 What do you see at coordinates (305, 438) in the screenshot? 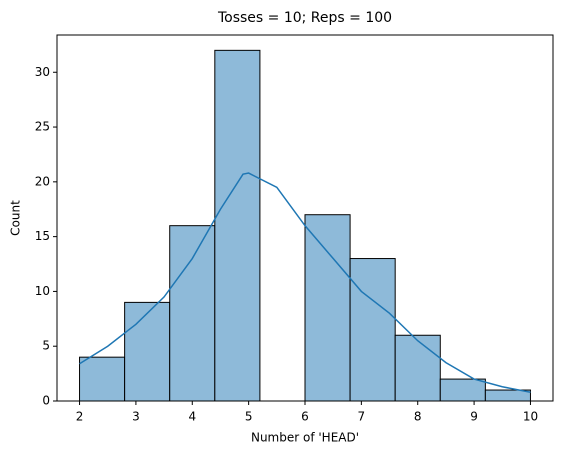
I see `x-axis-label: Number of 'HEAD'` at bounding box center [305, 438].